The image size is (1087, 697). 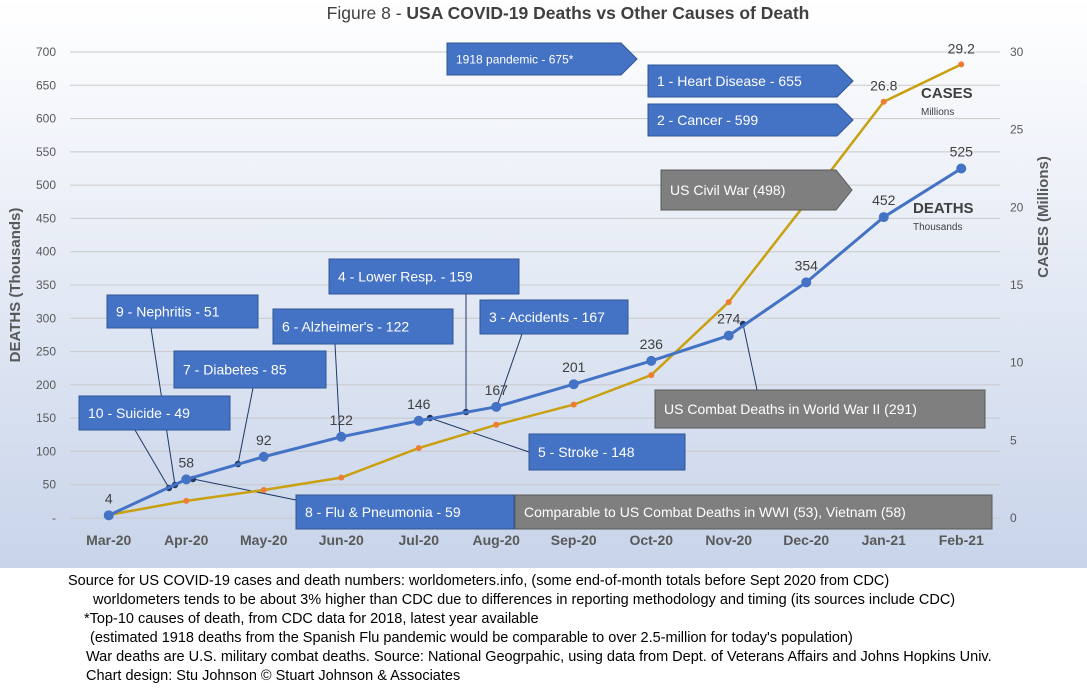 I want to click on annotation-callout: 6 - Alzheimer's - 122, so click(x=363, y=326).